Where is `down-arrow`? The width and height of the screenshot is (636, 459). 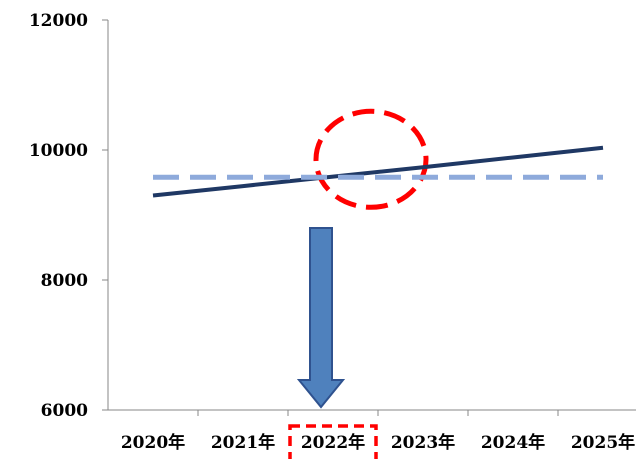
down-arrow is located at coordinates (321, 318).